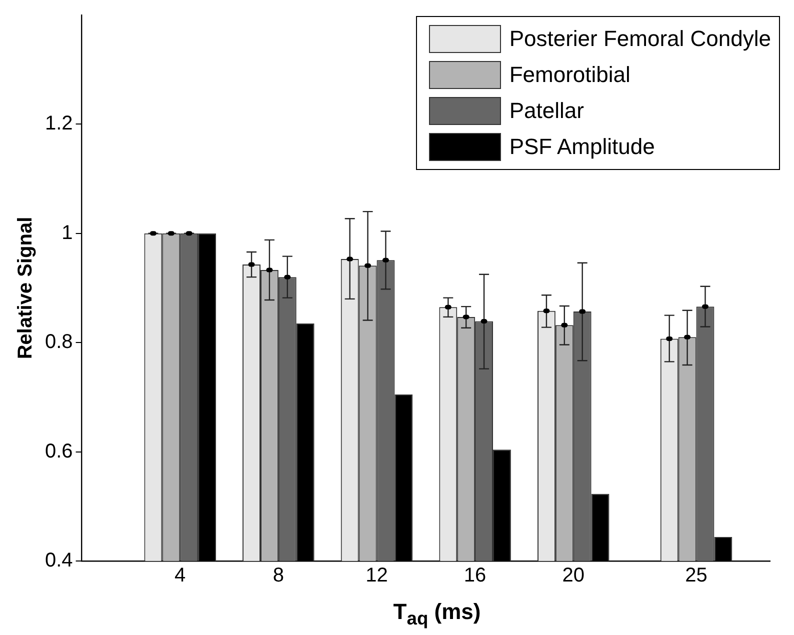 The image size is (794, 635). Describe the element at coordinates (573, 575) in the screenshot. I see `x-tick-label: 20` at that location.